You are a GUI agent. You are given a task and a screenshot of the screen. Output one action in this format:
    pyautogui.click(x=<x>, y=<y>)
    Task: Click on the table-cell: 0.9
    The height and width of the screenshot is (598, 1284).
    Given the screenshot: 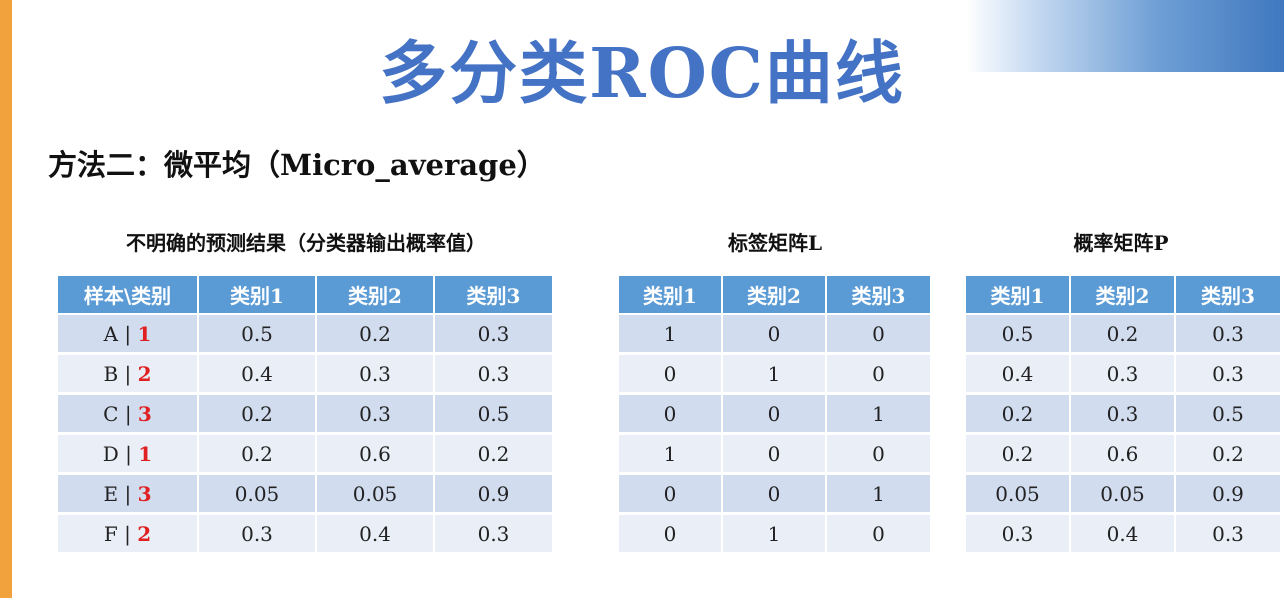 What is the action you would take?
    pyautogui.click(x=493, y=494)
    